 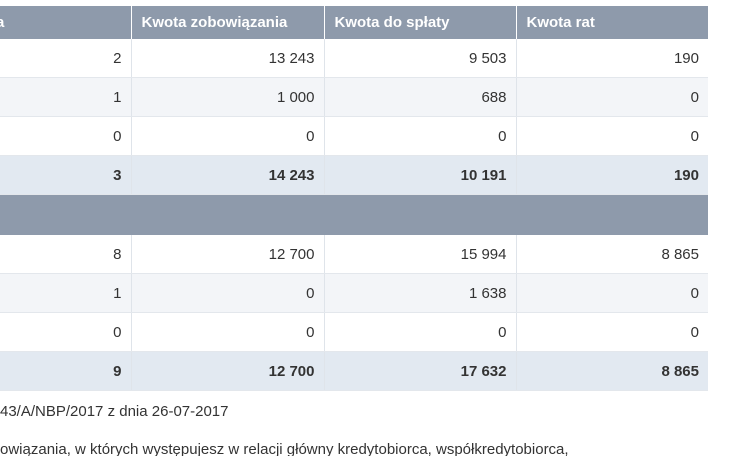 What do you see at coordinates (612, 22) in the screenshot?
I see `column-header-installment-amount: Kwota rat` at bounding box center [612, 22].